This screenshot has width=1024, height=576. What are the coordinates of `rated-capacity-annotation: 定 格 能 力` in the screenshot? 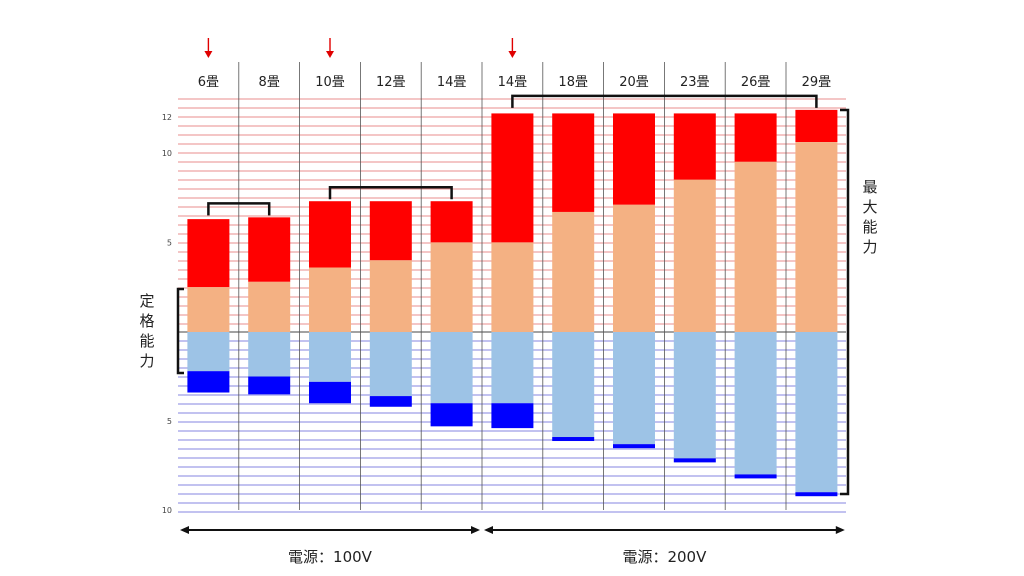 It's located at (161, 331).